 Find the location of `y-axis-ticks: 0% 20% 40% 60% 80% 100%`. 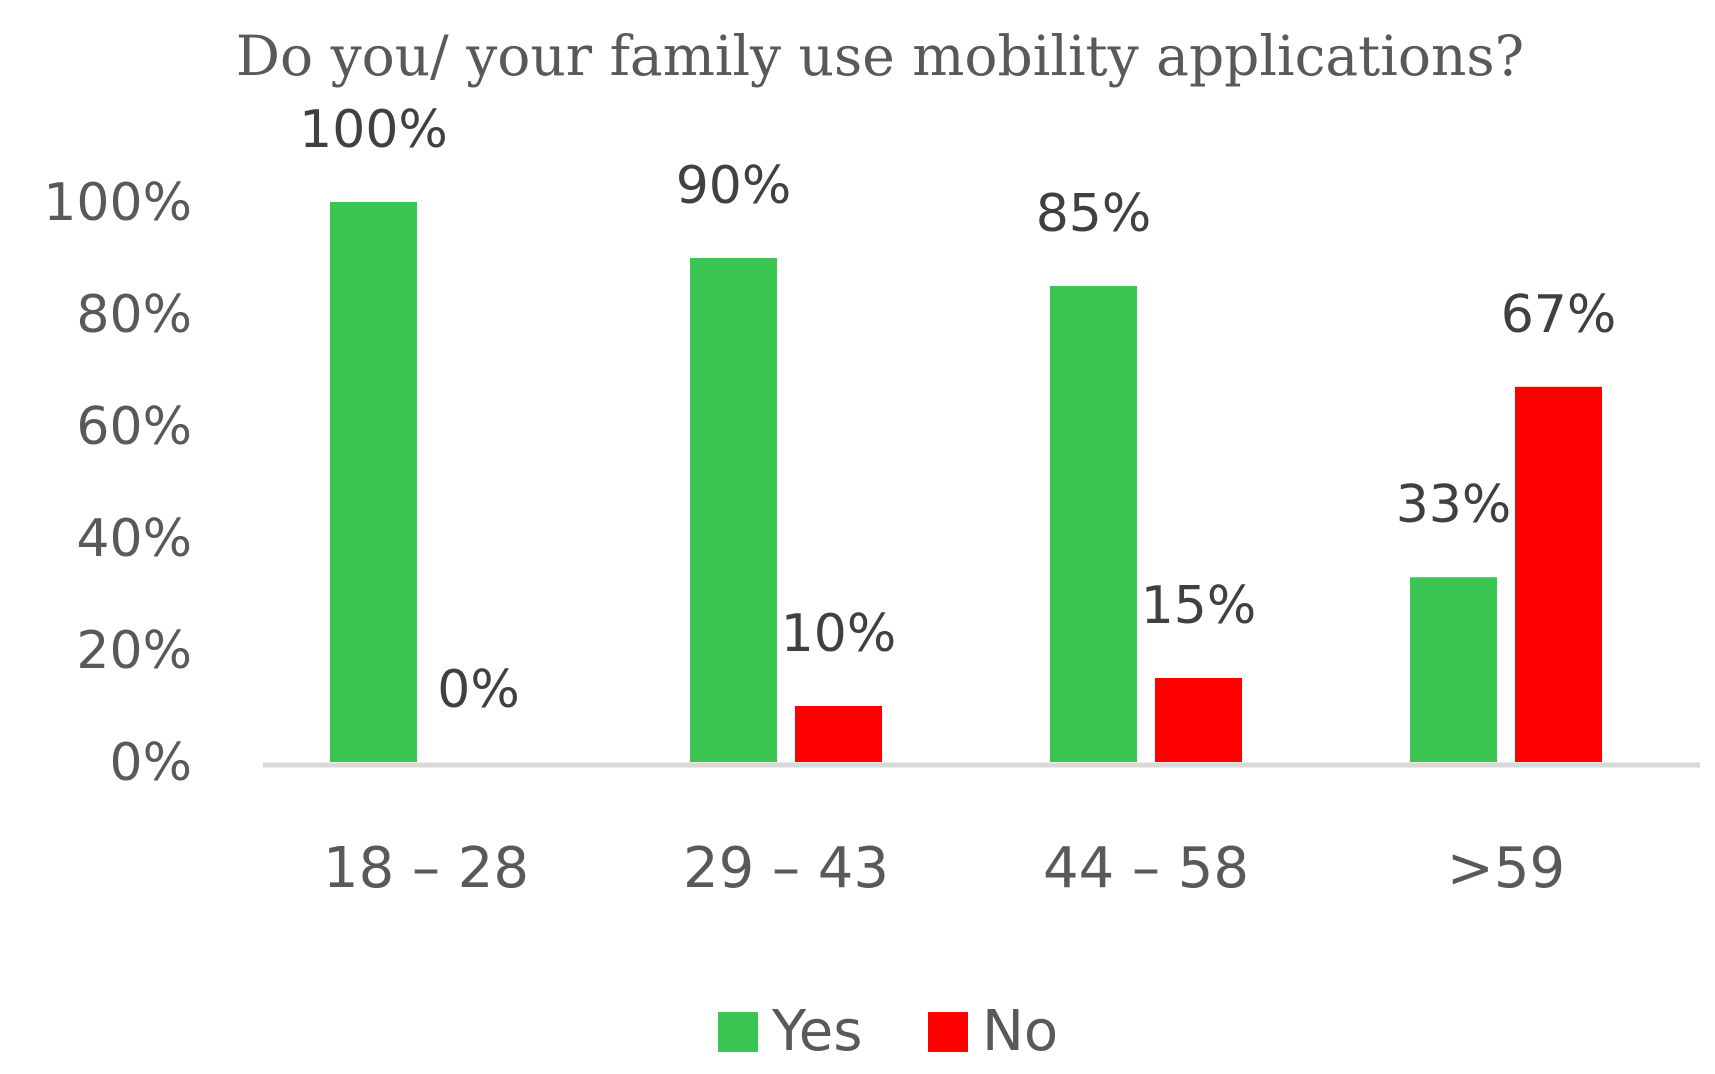

y-axis-ticks: 0% 20% 40% 60% 80% 100% is located at coordinates (117, 483).